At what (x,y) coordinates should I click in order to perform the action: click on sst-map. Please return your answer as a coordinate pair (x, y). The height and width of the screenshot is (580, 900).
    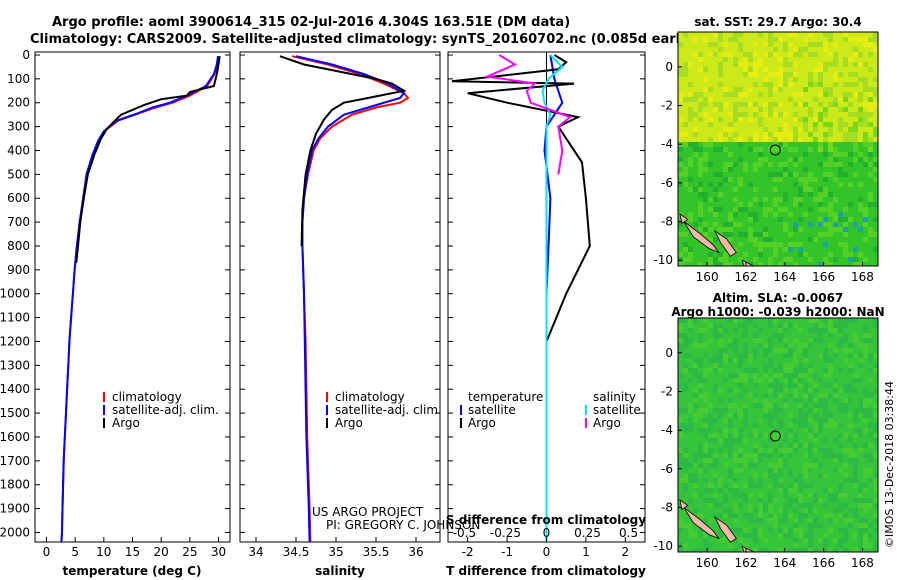
    Looking at the image, I should click on (778, 149).